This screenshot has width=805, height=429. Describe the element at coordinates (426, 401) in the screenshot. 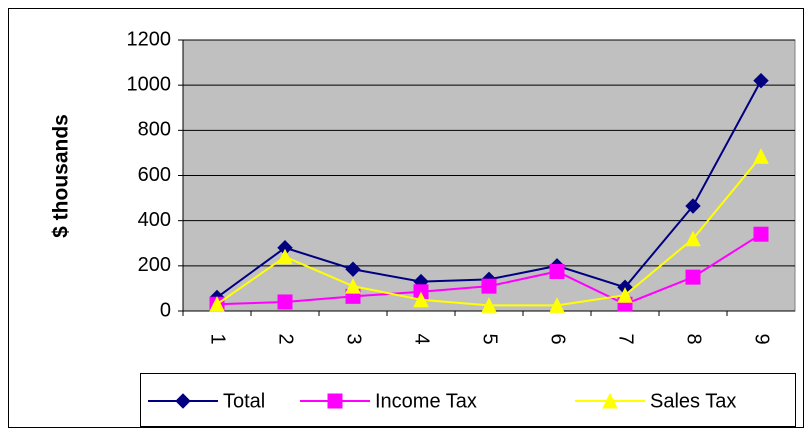

I see `legend-label: Income Tax` at that location.